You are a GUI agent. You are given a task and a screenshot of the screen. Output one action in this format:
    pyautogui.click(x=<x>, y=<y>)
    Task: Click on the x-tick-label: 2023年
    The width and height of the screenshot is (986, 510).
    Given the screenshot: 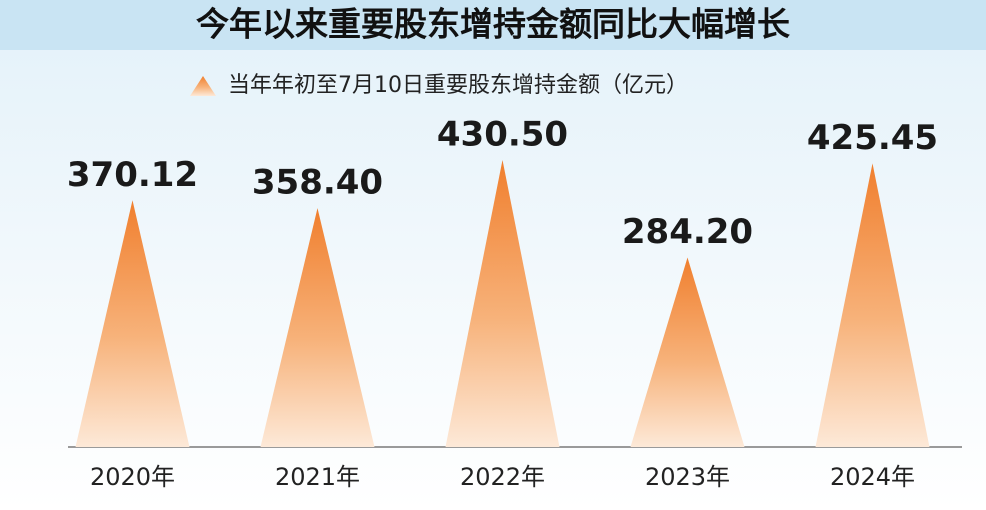 What is the action you would take?
    pyautogui.click(x=687, y=477)
    